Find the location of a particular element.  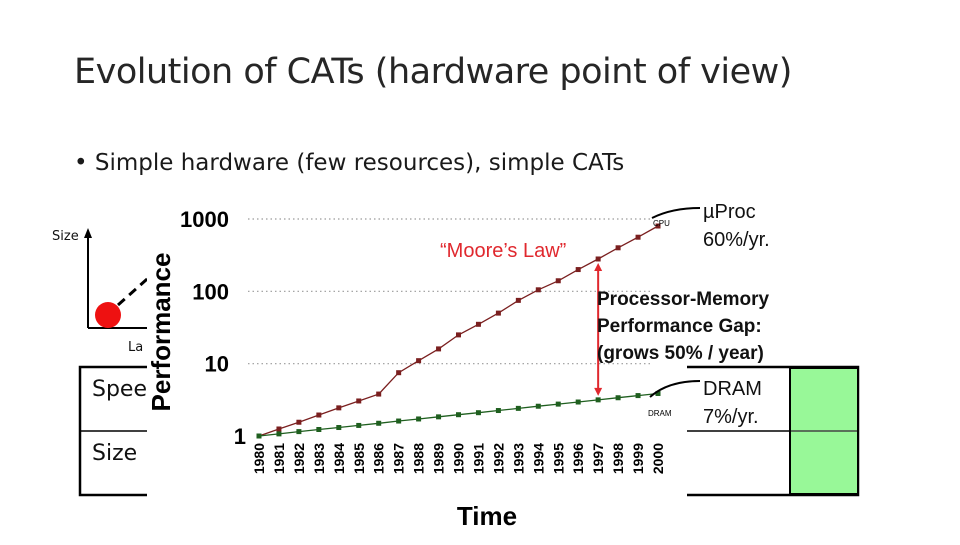

dram-callout-line is located at coordinates (675, 389).